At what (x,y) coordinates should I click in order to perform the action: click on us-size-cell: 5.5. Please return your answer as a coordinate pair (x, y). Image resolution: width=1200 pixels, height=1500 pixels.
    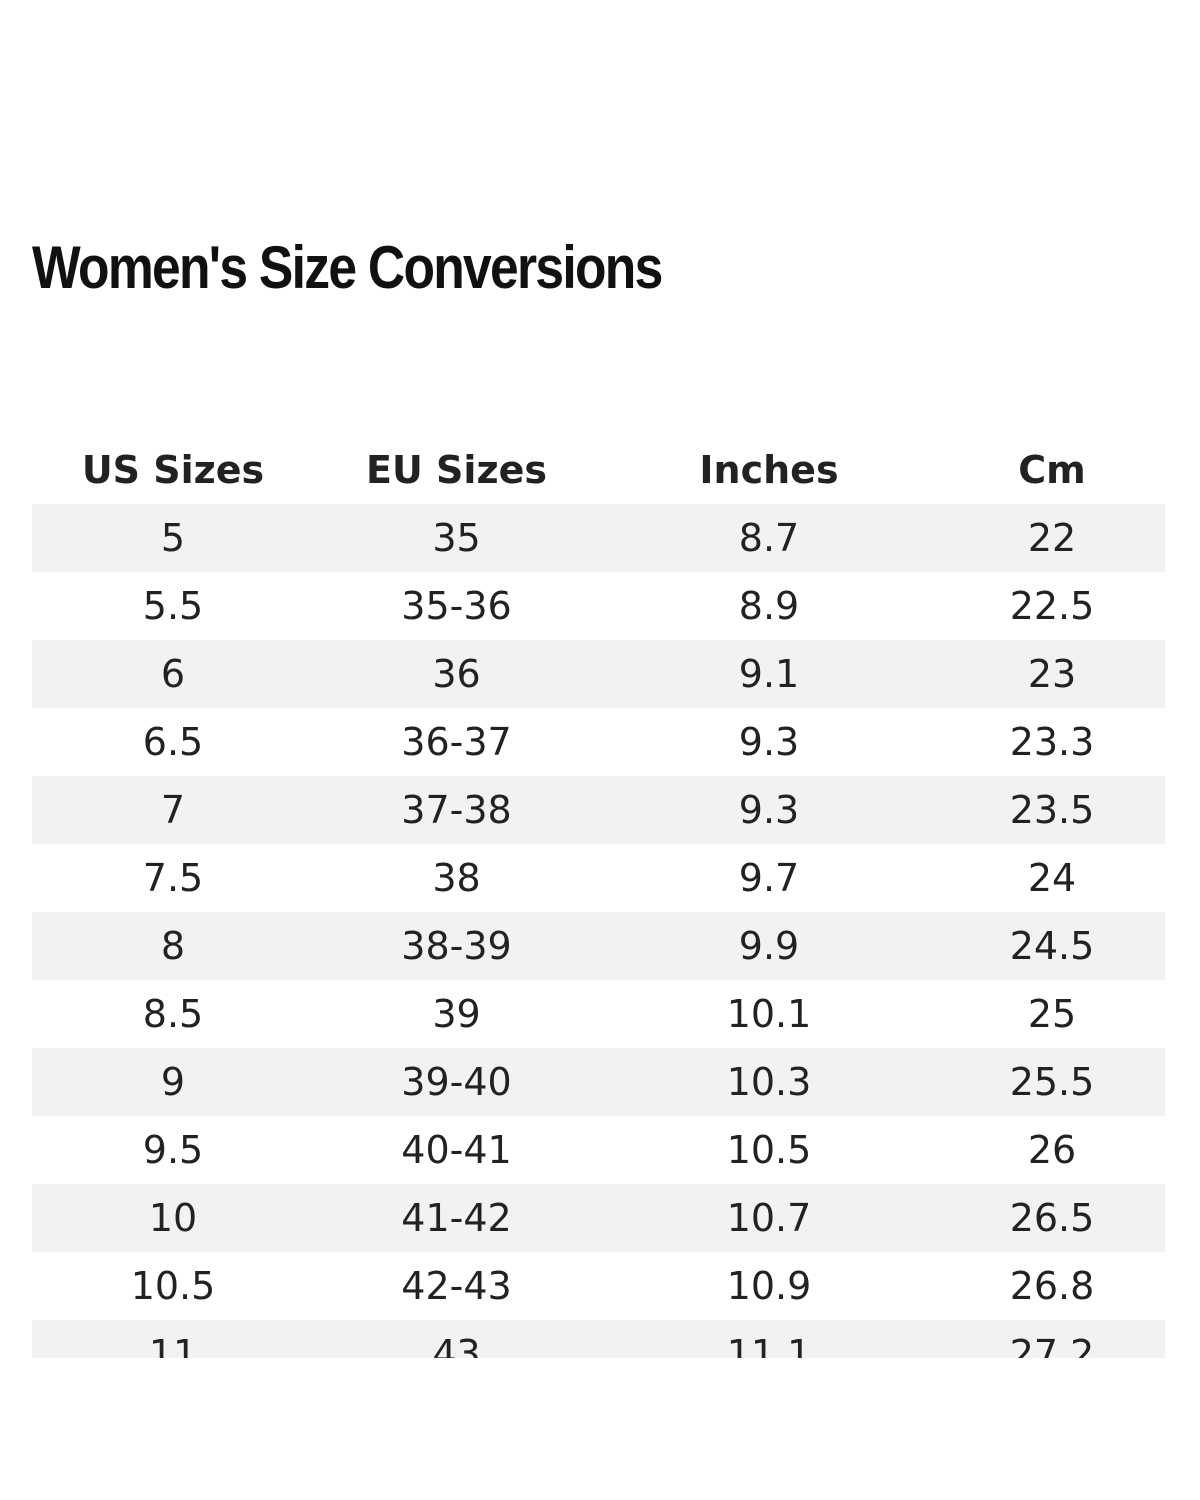
    Looking at the image, I should click on (173, 606).